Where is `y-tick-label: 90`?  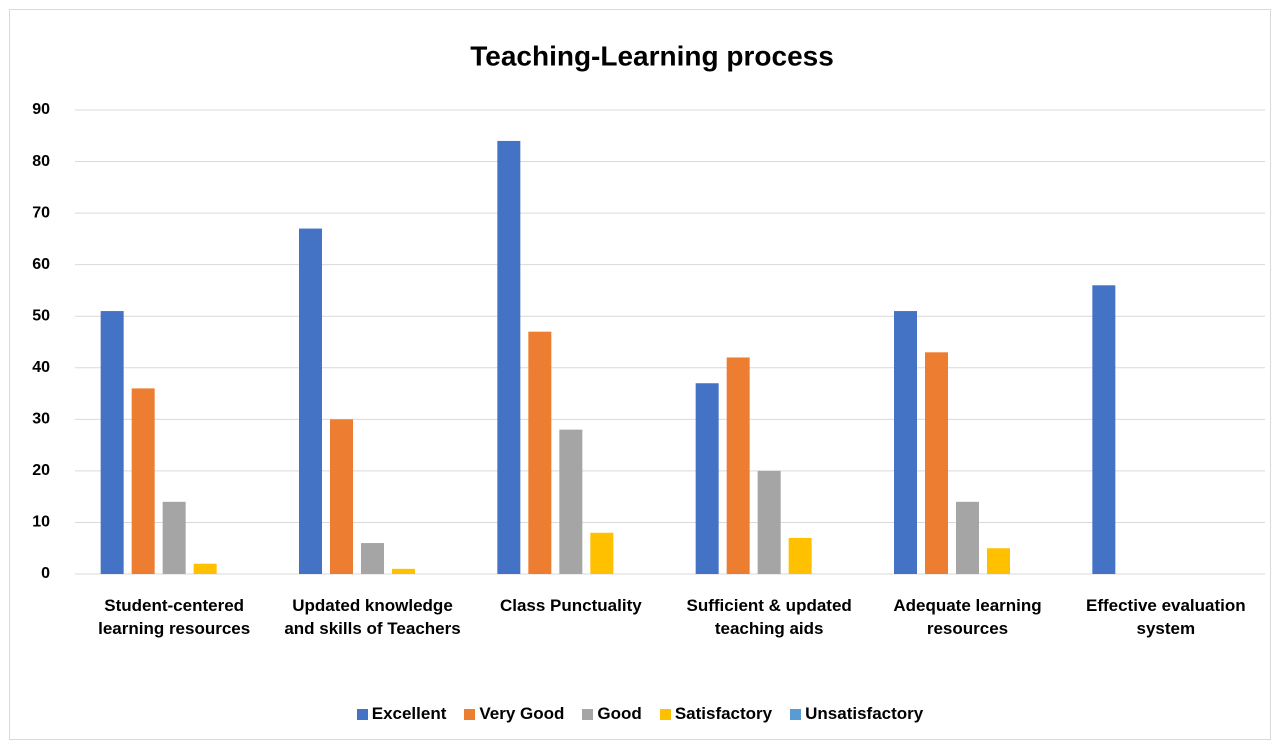
y-tick-label: 90 is located at coordinates (41, 109).